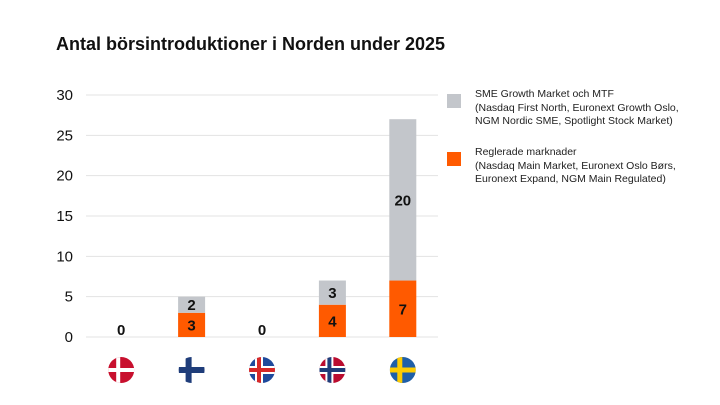 The width and height of the screenshot is (720, 405). What do you see at coordinates (64, 256) in the screenshot?
I see `y-tick-label: 10` at bounding box center [64, 256].